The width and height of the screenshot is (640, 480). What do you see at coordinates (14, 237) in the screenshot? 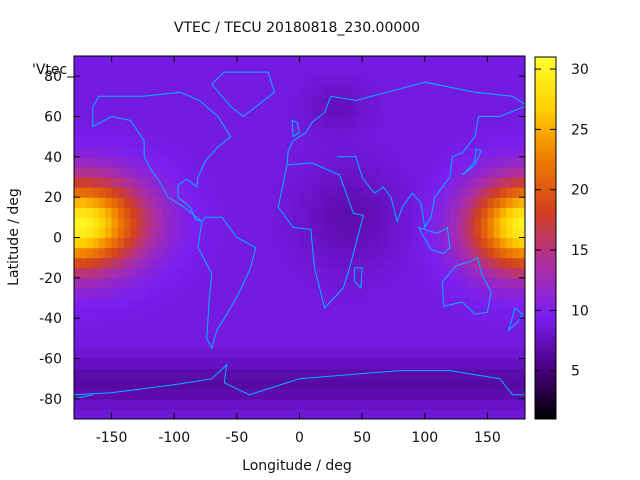
I see `y-axis-label: Latitude / deg` at bounding box center [14, 237].